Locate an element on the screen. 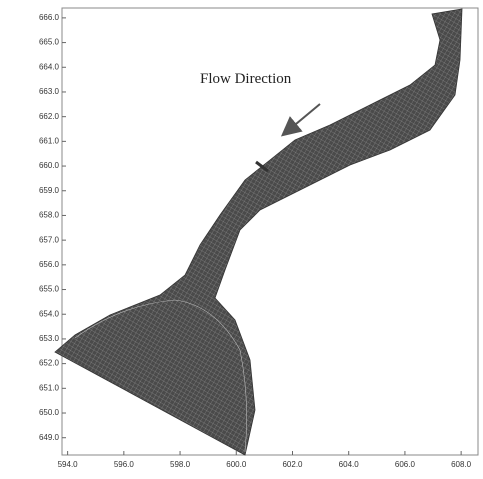  y-tick-label: 664.0 is located at coordinates (49, 66).